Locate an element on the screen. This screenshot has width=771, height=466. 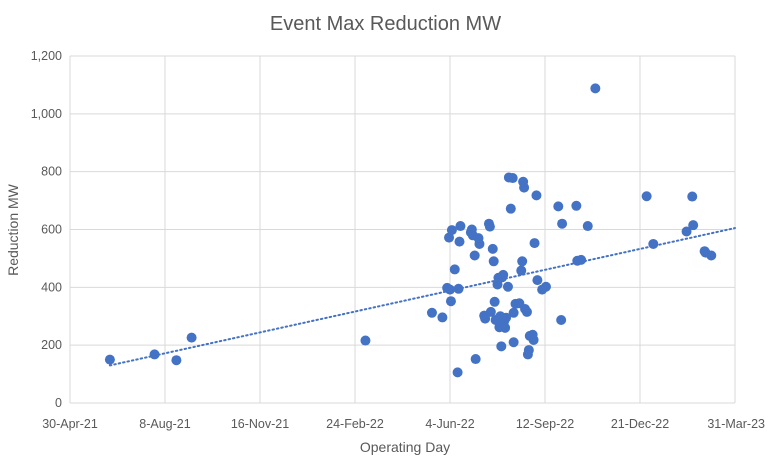
y-axis-ticks: 0 200 400 600 800 1,000 1,200 is located at coordinates (46, 229).